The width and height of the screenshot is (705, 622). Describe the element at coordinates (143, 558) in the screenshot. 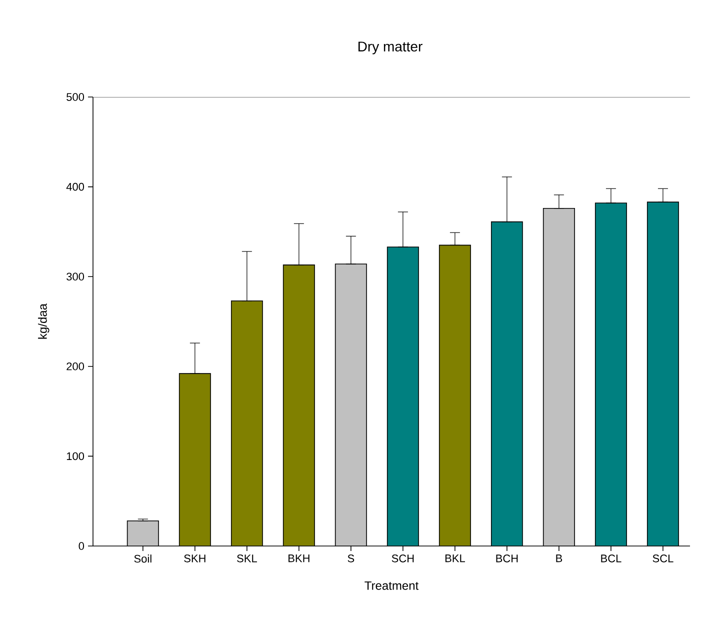

I see `x-tick-label: Soil` at that location.